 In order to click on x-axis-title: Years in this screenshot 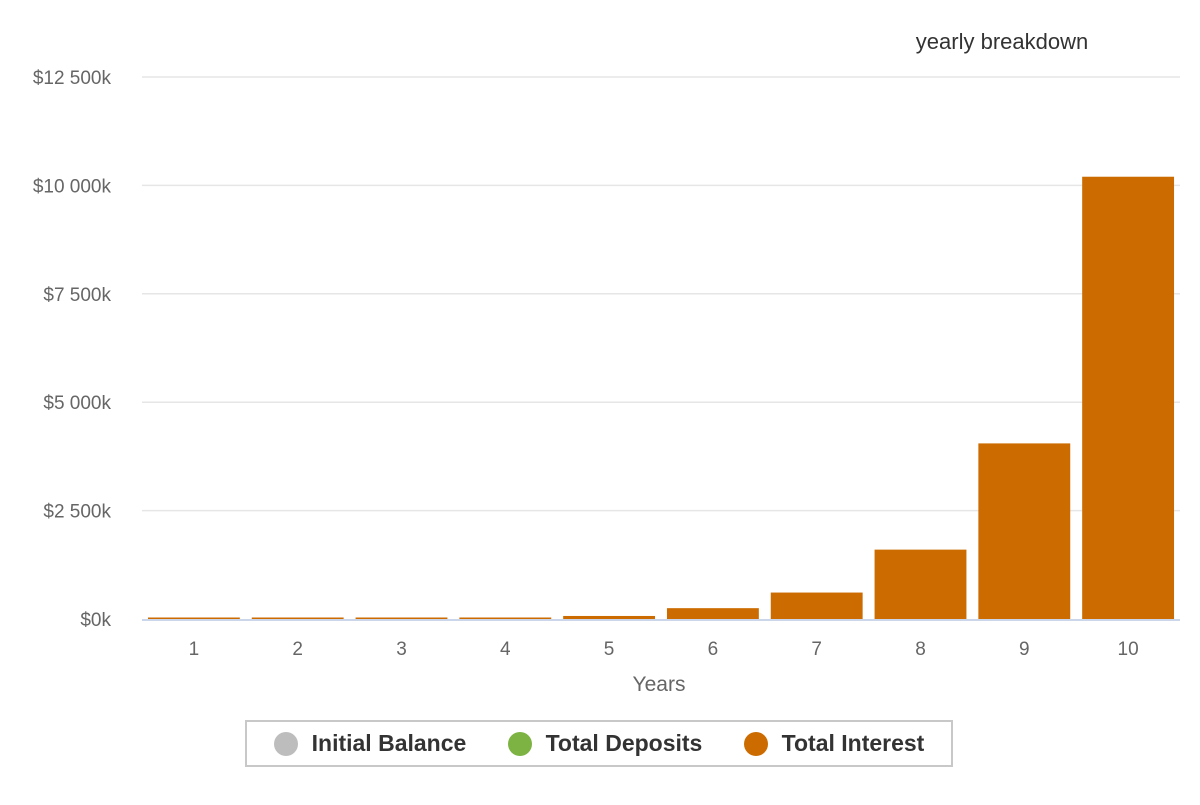, I will do `click(659, 684)`.